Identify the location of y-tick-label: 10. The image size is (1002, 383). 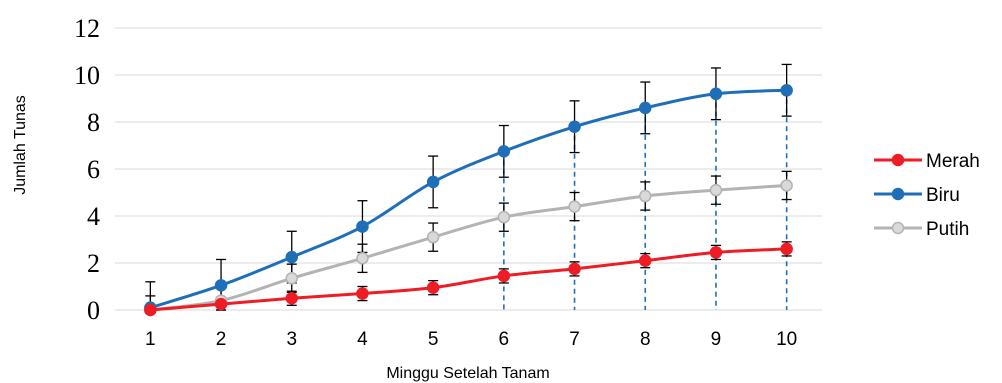
(87, 75).